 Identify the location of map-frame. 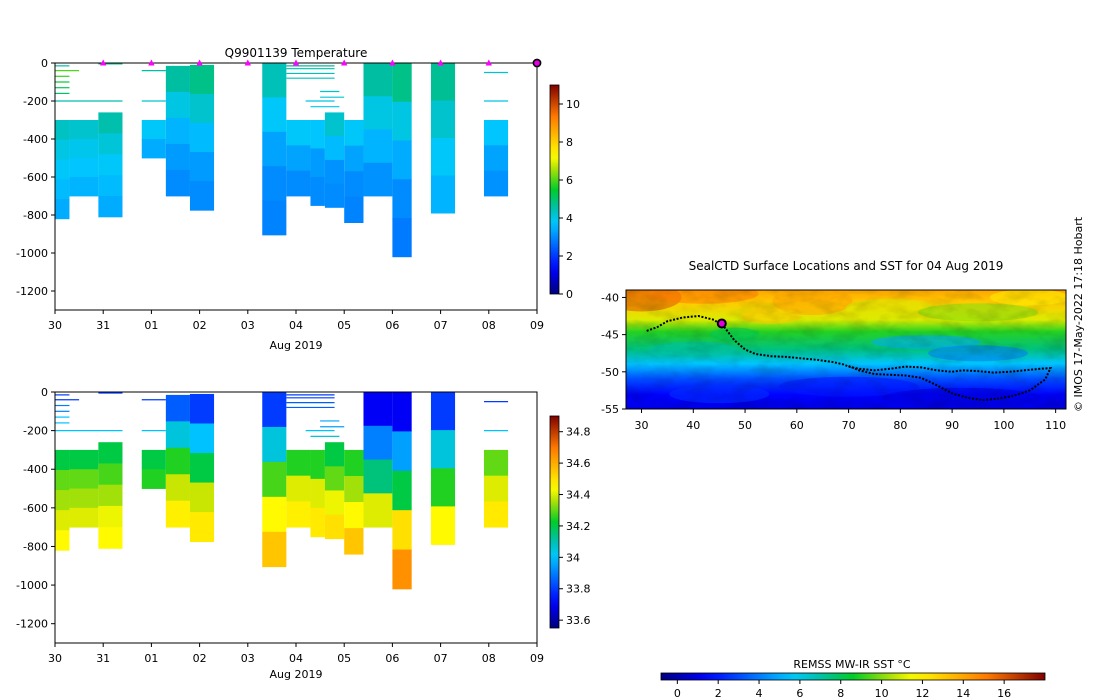
(846, 349).